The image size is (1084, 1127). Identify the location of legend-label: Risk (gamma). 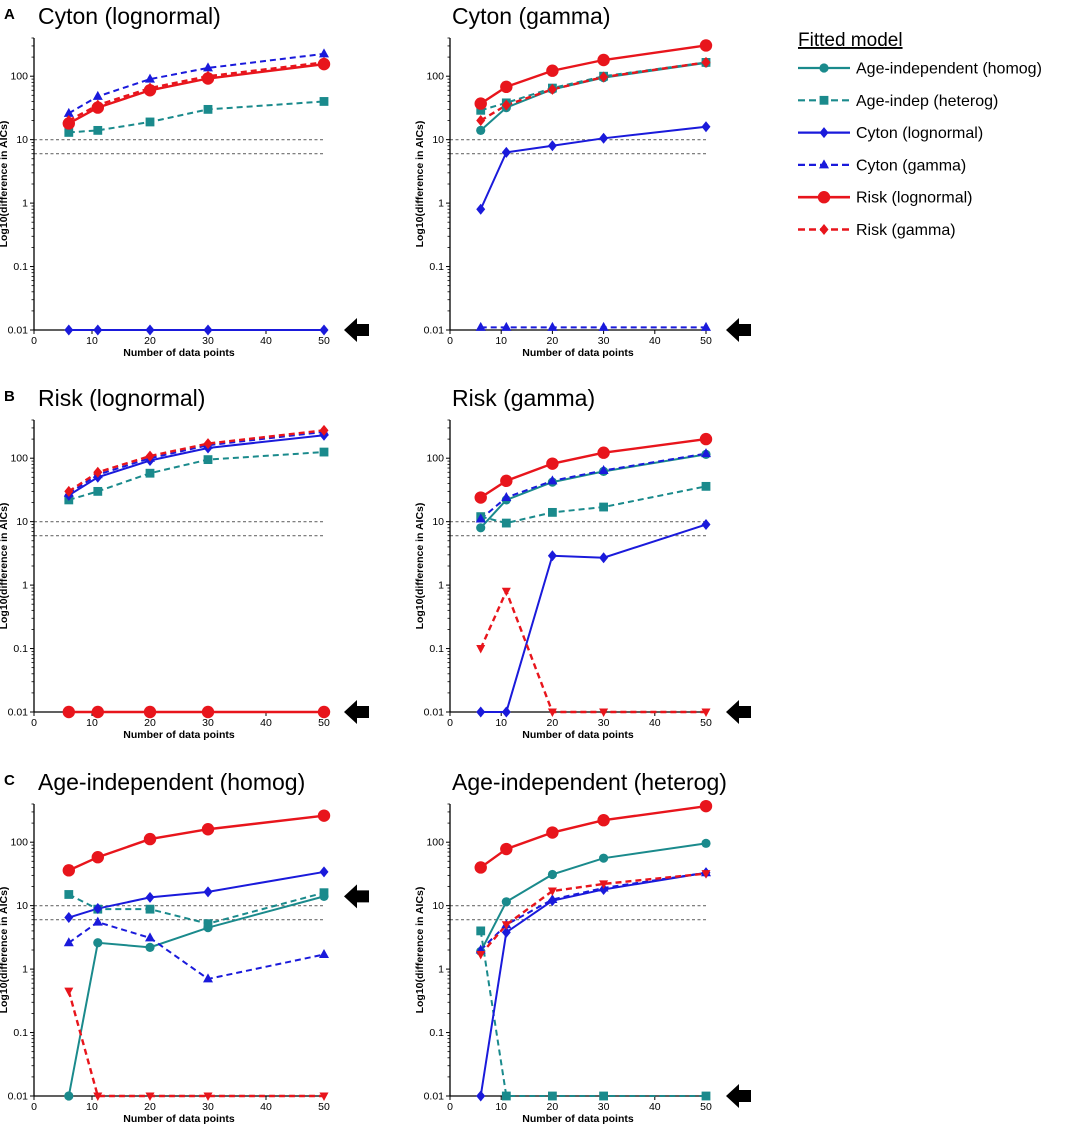
(906, 230).